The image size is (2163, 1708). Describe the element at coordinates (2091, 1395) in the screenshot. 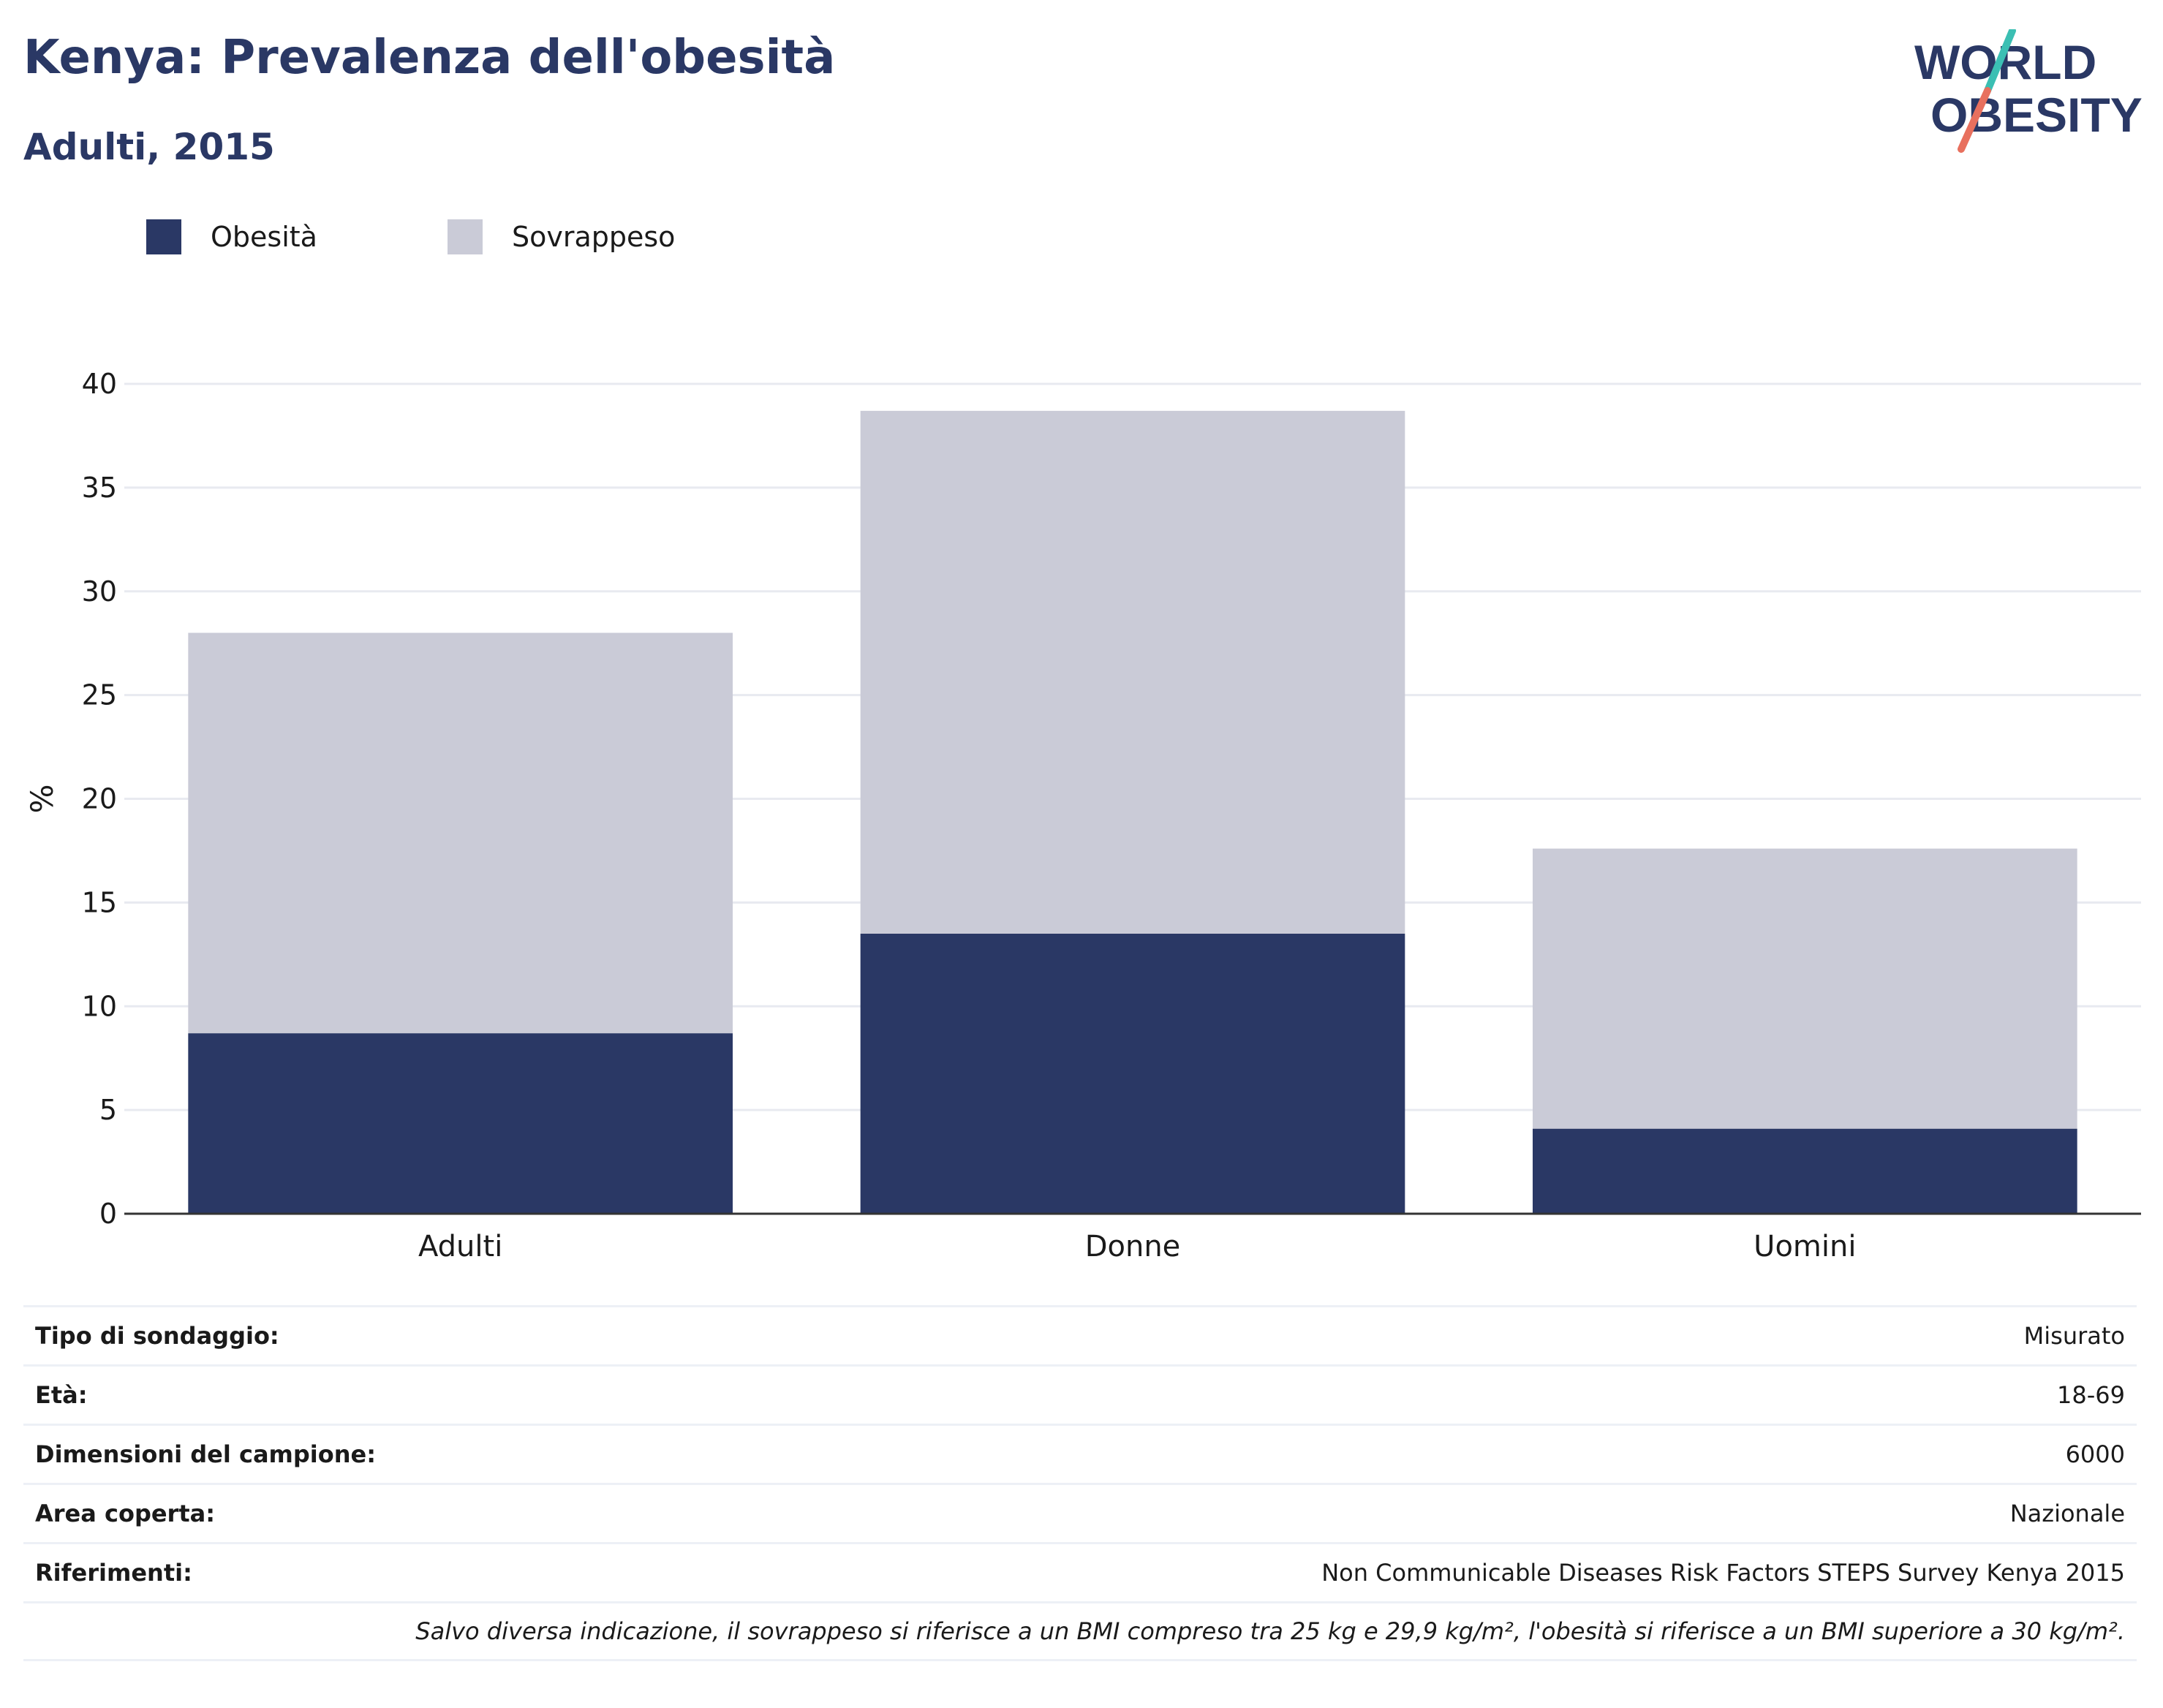

I see `info-value: 18-69` at that location.